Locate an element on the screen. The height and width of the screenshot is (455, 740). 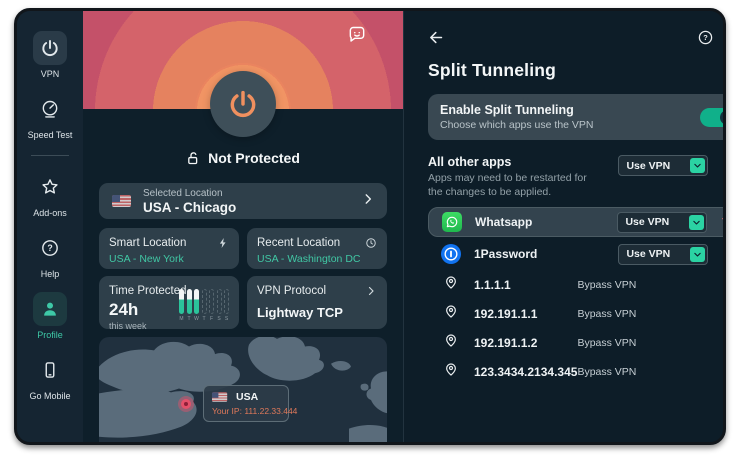
whatsapp-icon is located at coordinates (452, 222).